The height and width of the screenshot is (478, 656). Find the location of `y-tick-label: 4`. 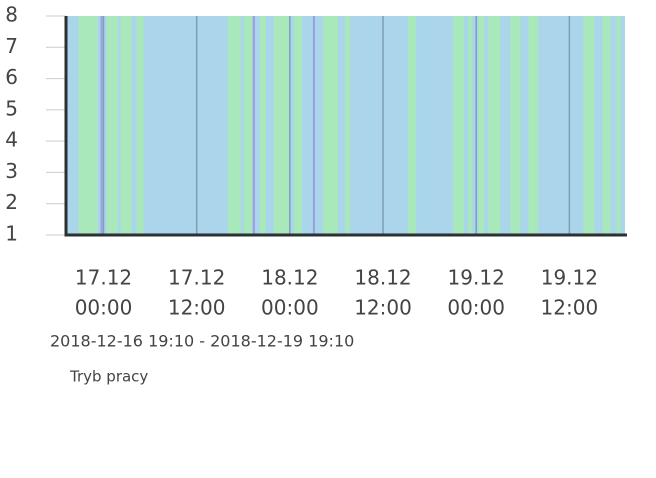

y-tick-label: 4 is located at coordinates (11, 140).